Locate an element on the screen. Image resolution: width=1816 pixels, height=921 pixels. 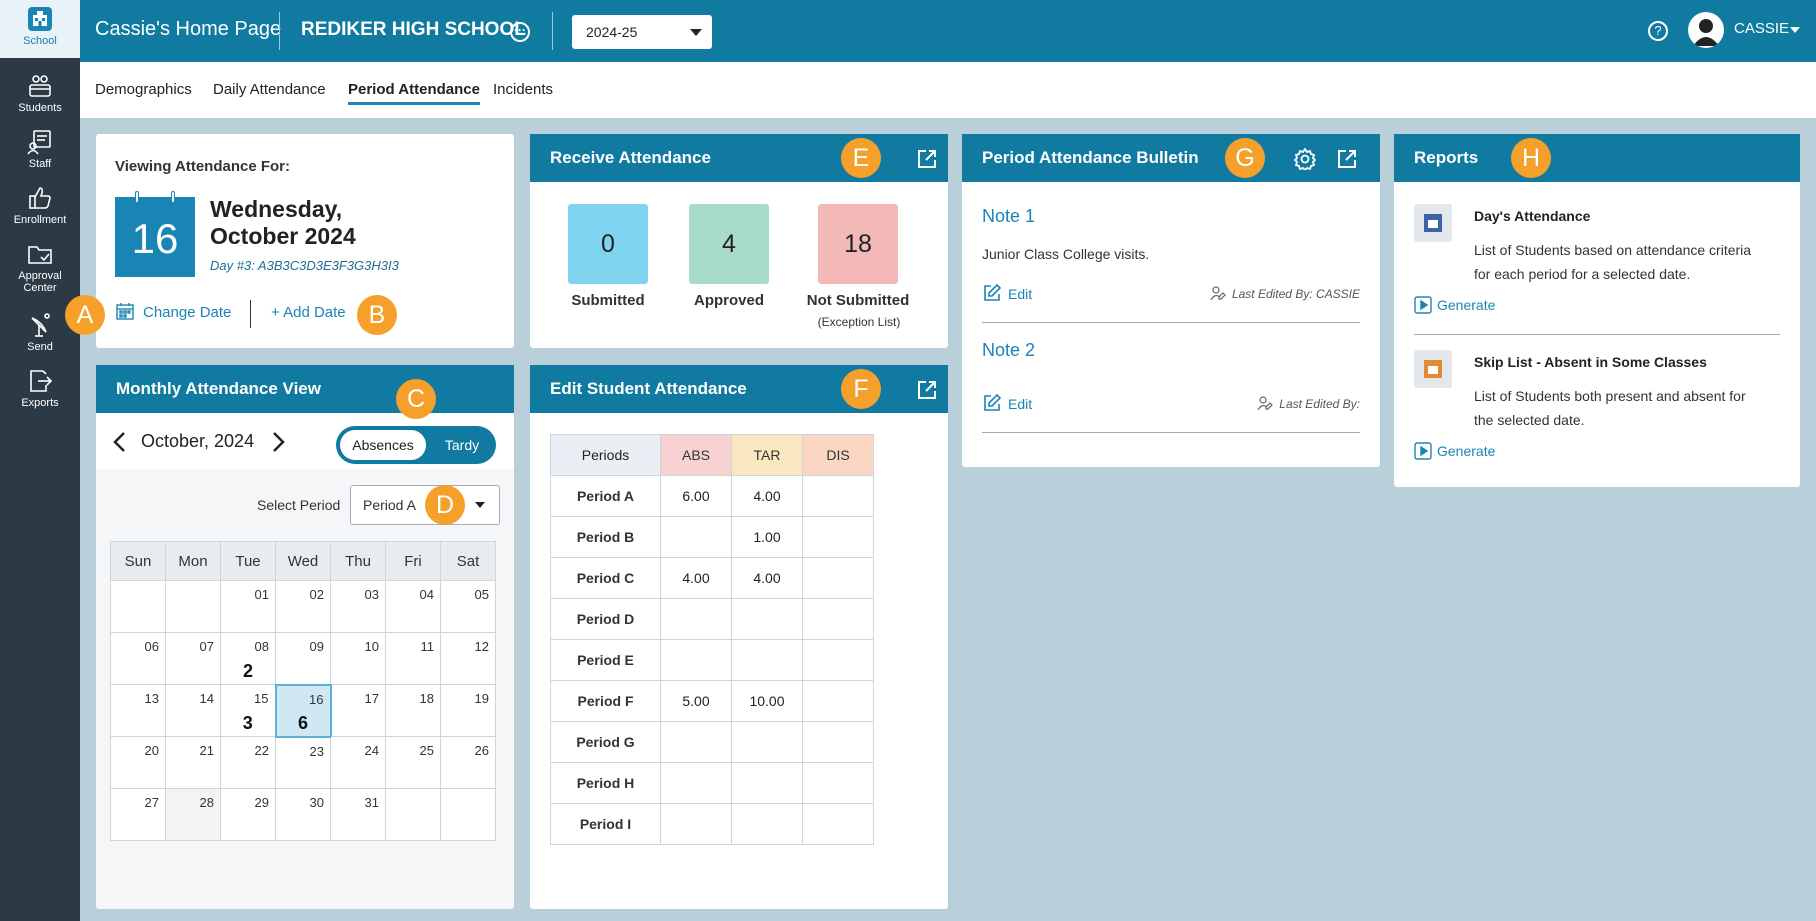
school-icon is located at coordinates (1433, 223).